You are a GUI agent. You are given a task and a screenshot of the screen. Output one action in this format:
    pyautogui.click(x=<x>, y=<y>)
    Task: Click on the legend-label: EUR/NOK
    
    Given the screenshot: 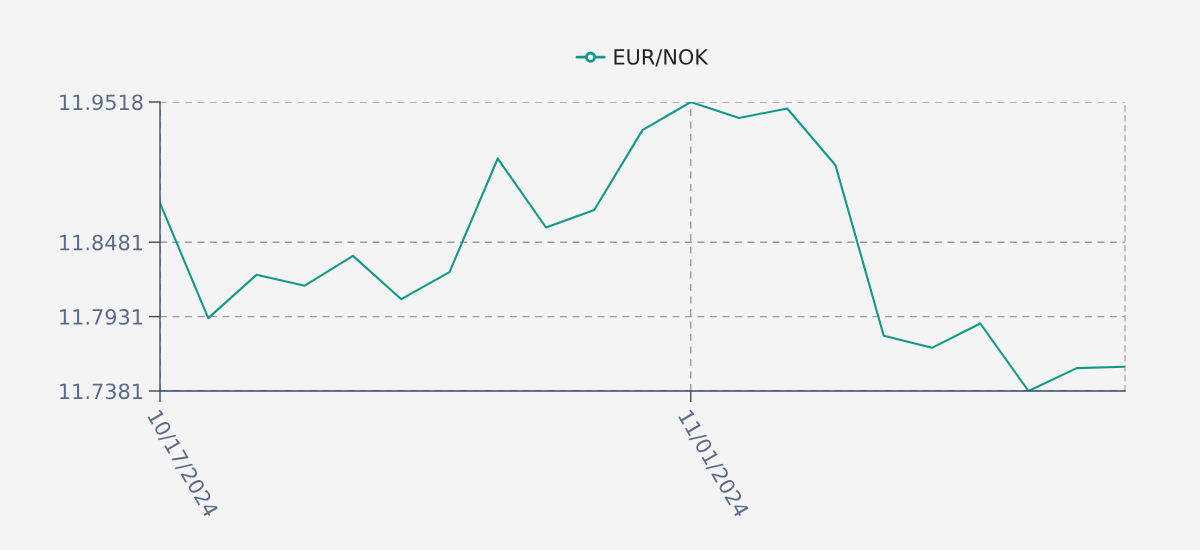 What is the action you would take?
    pyautogui.click(x=661, y=58)
    